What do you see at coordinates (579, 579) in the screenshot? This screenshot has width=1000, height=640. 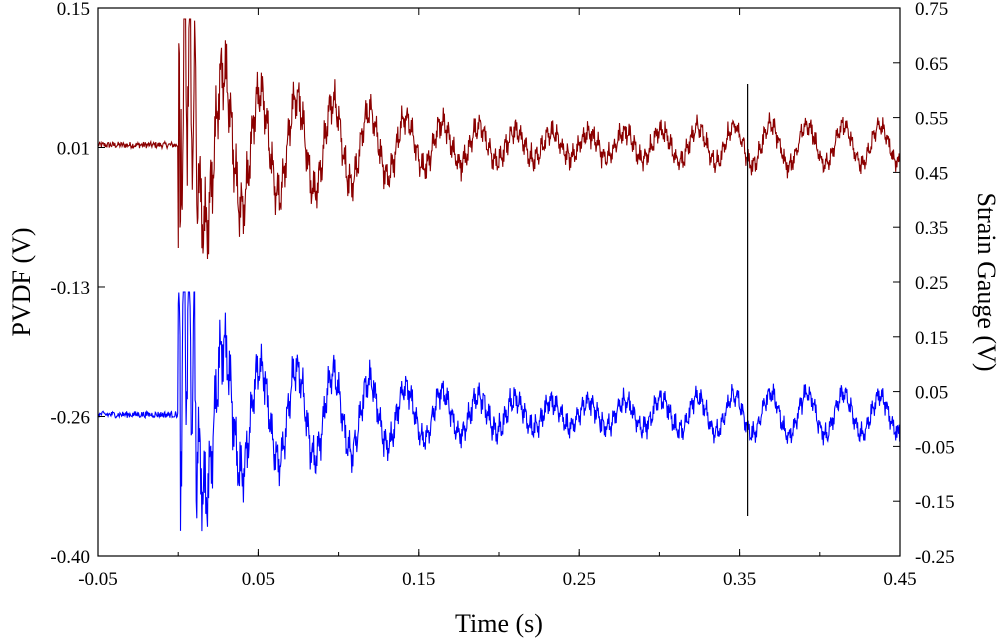 I see `x-tick-label: 0.25` at bounding box center [579, 579].